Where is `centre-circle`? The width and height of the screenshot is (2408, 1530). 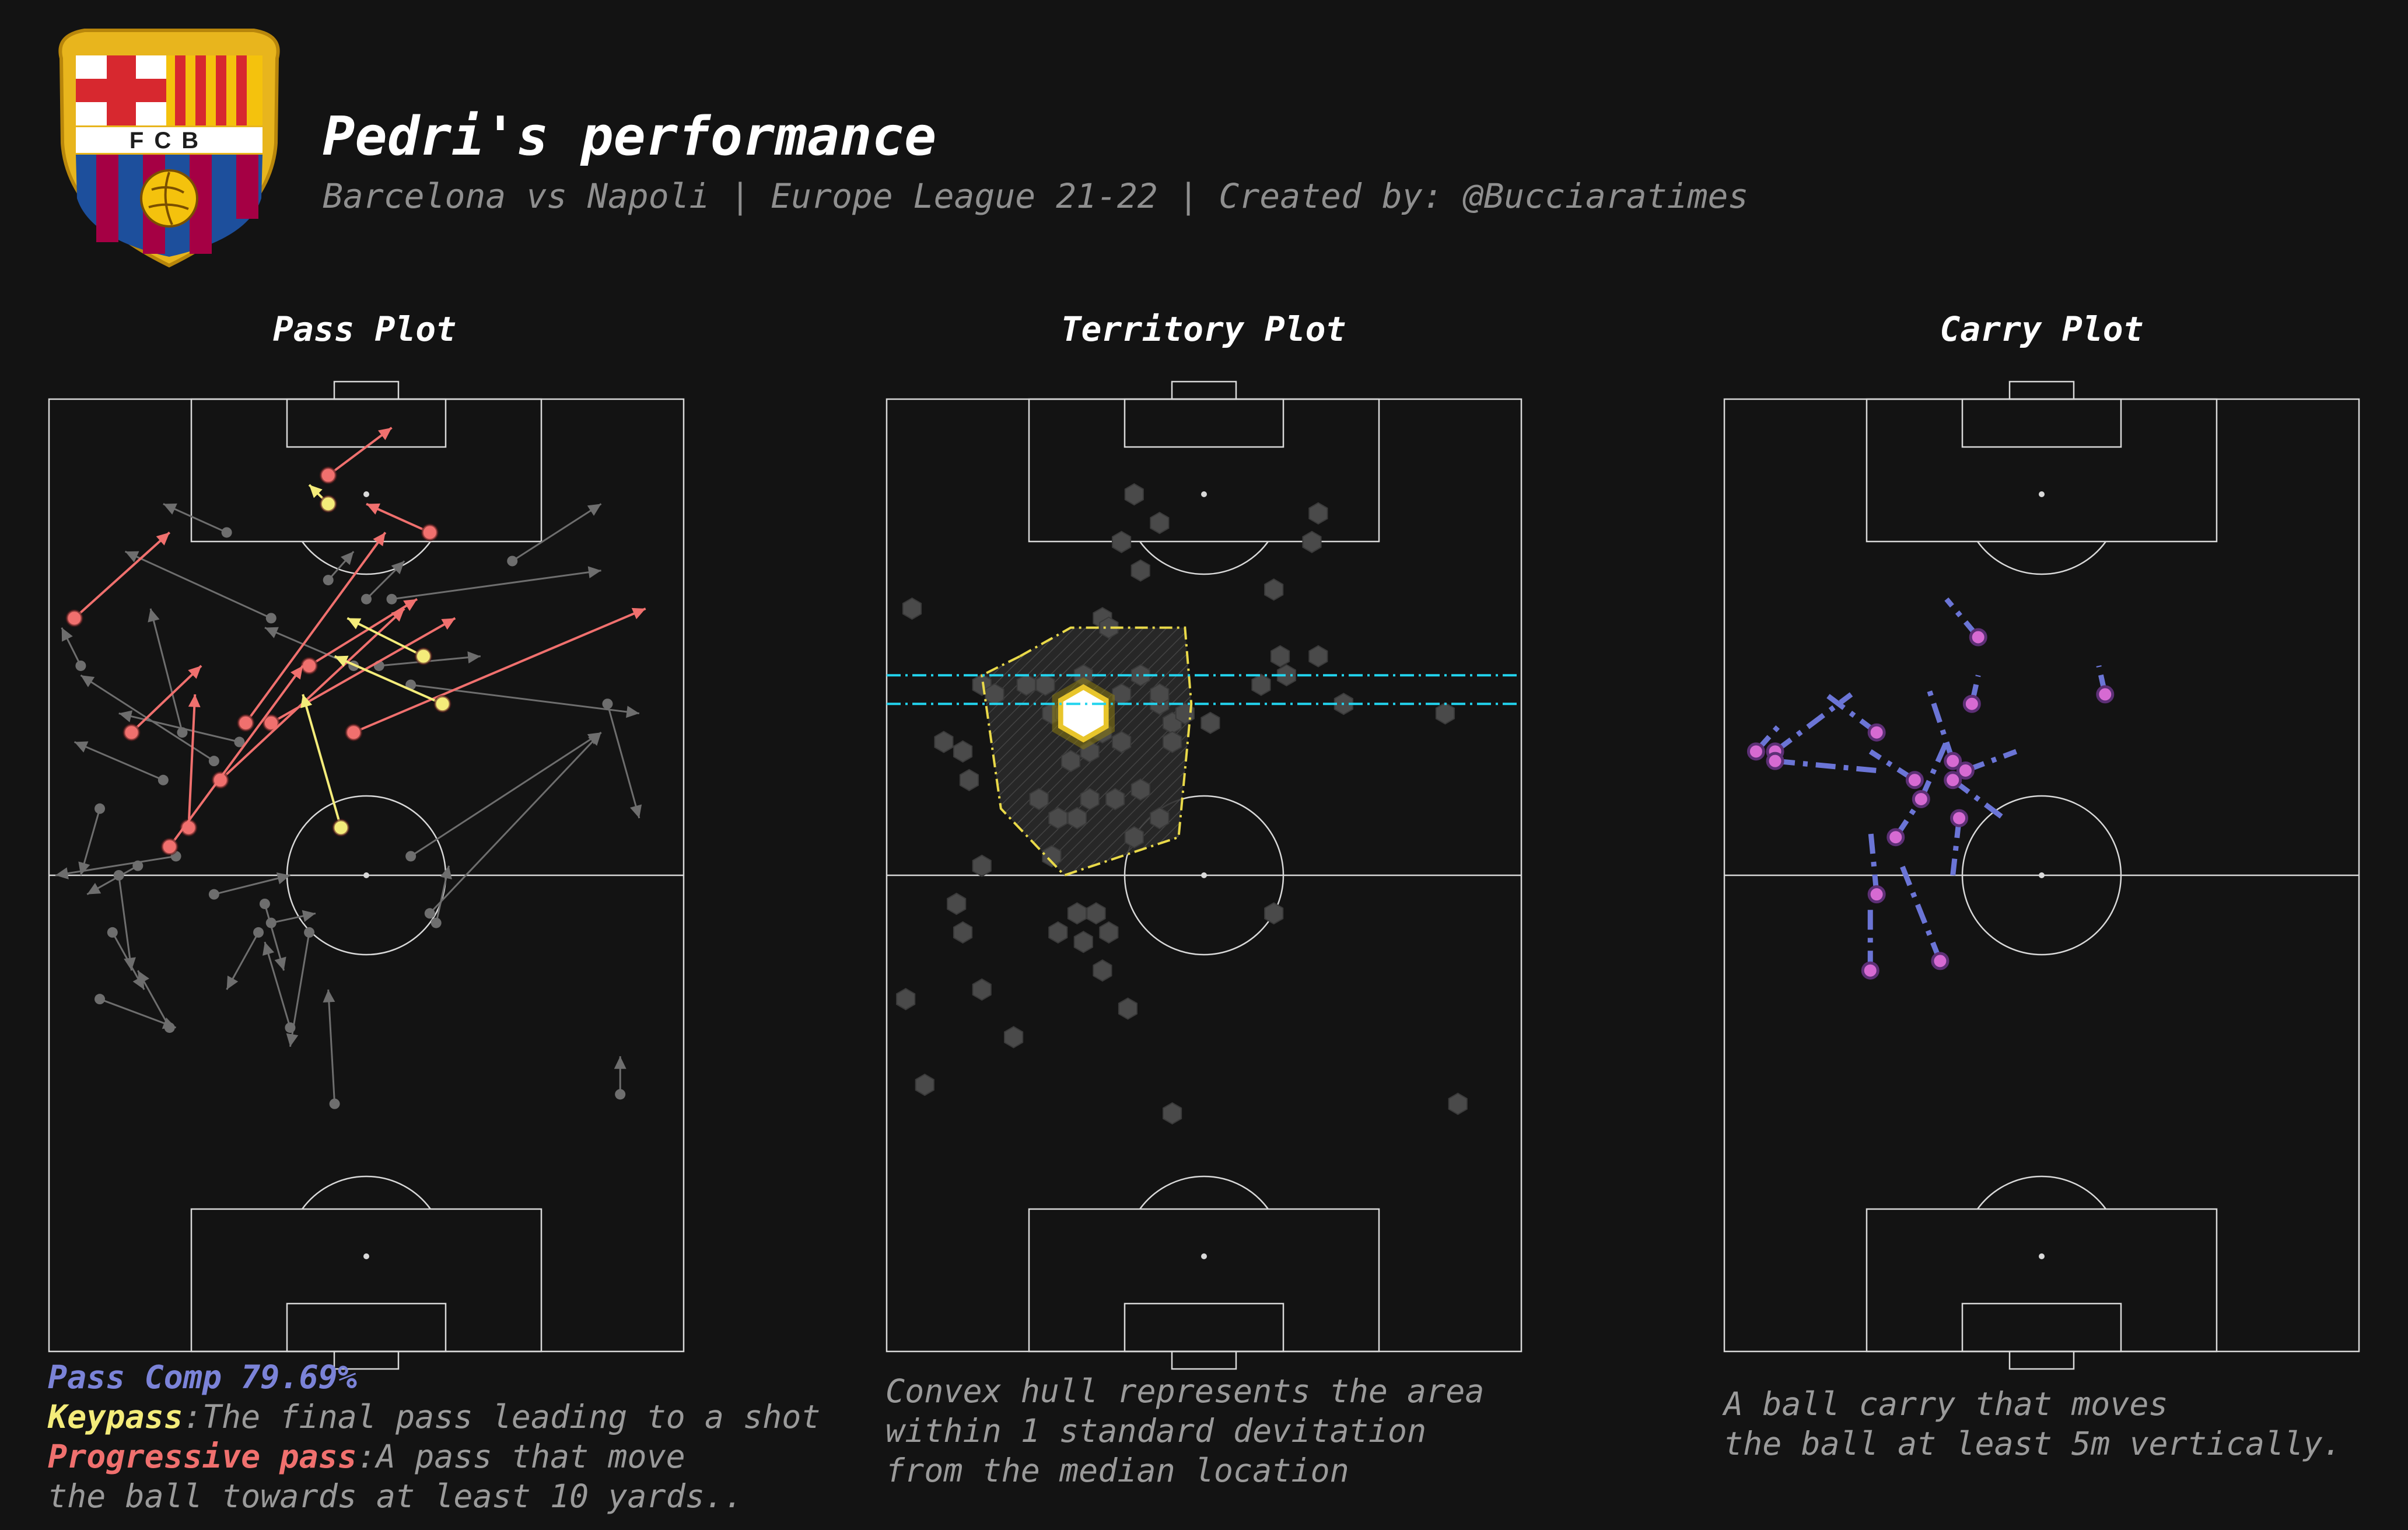
centre-circle is located at coordinates (2041, 875).